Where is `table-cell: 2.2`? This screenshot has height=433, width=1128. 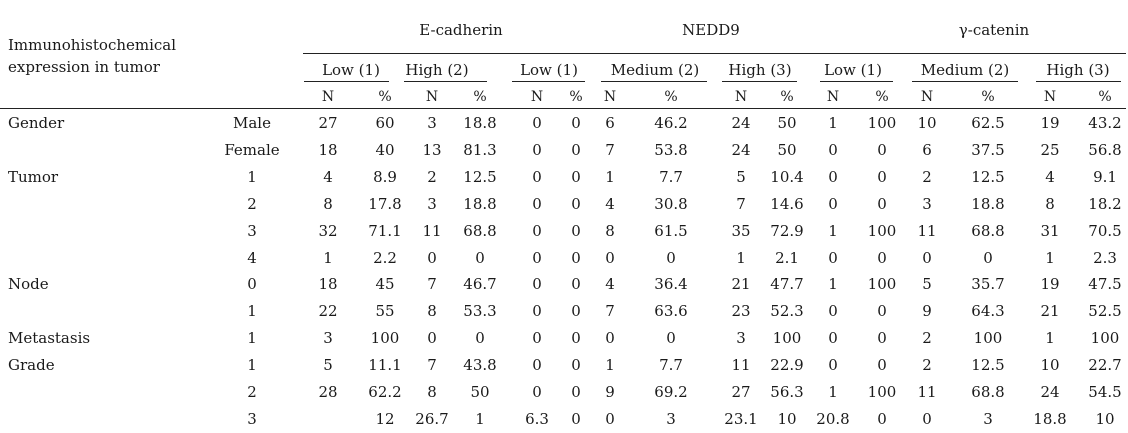
table-cell: 2.2 is located at coordinates (385, 258).